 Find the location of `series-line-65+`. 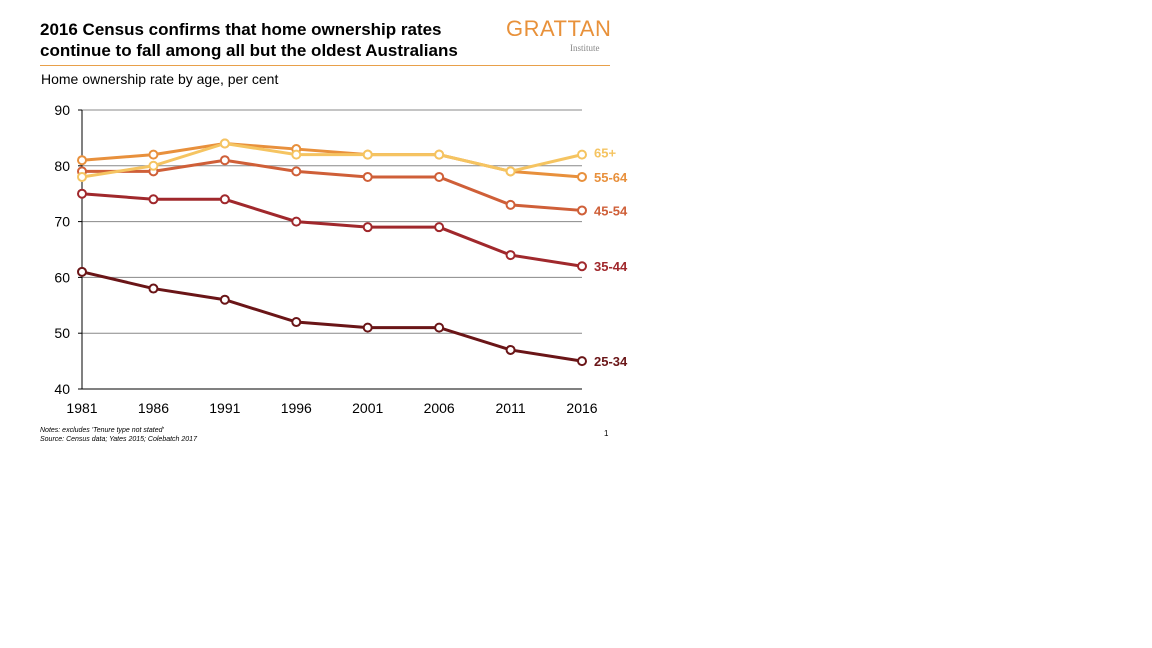

series-line-65+ is located at coordinates (332, 160).